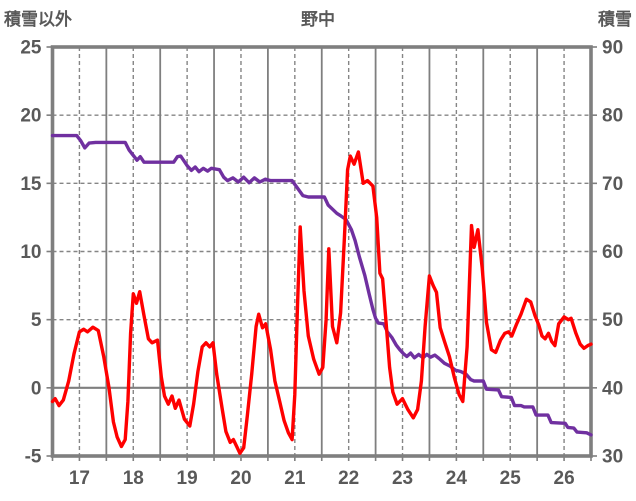 The width and height of the screenshot is (636, 501). I want to click on y-right-tick-label: 80, so click(612, 116).